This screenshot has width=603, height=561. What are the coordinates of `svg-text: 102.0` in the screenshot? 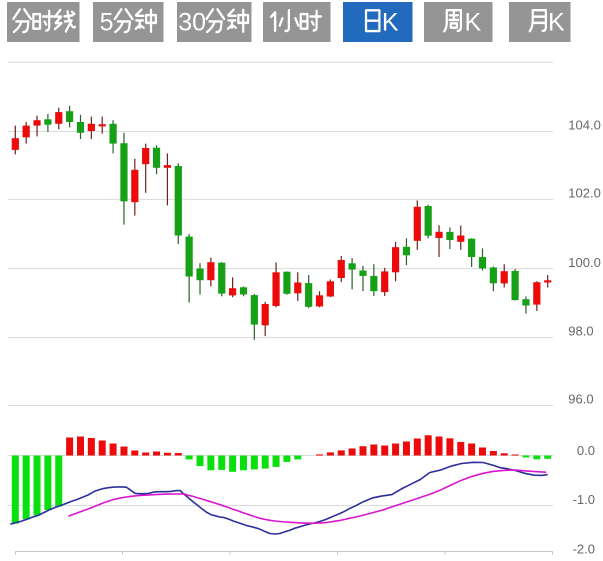 It's located at (584, 193).